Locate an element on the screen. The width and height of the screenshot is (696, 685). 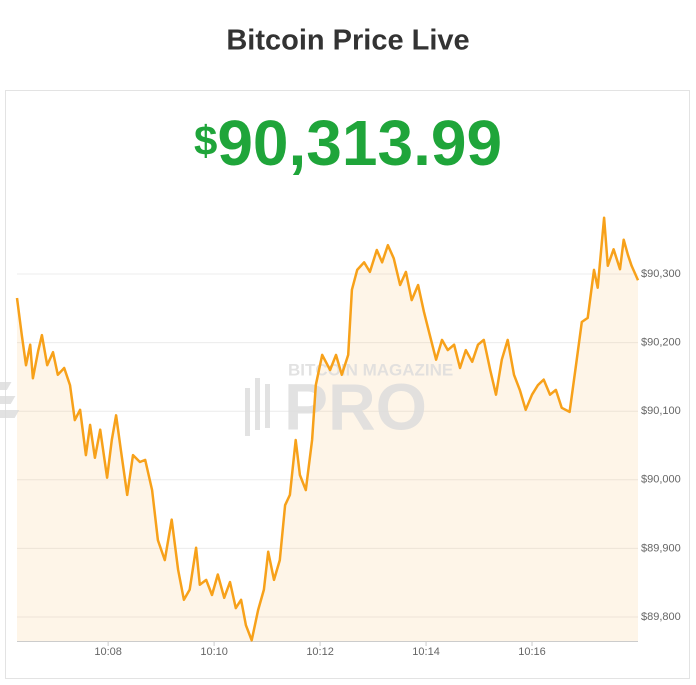
price-symbol: $ is located at coordinates (205, 140).